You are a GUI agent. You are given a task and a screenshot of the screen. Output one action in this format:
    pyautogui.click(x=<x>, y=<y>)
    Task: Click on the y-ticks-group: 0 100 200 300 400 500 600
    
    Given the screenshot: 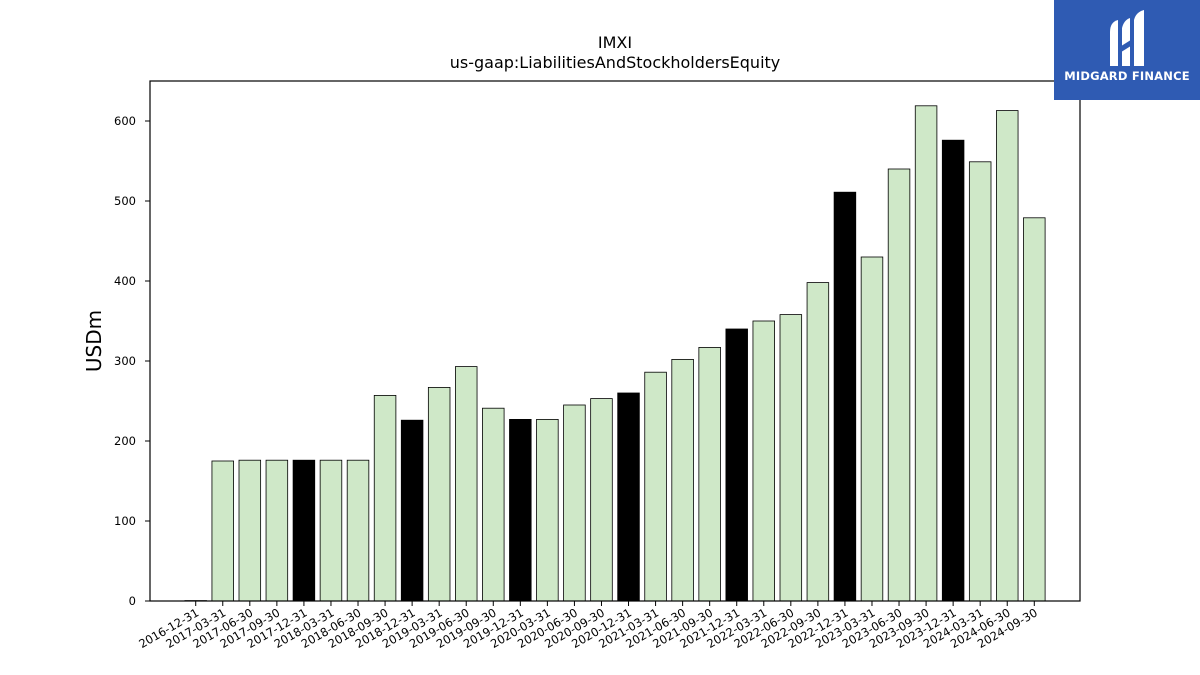 What is the action you would take?
    pyautogui.click(x=132, y=361)
    